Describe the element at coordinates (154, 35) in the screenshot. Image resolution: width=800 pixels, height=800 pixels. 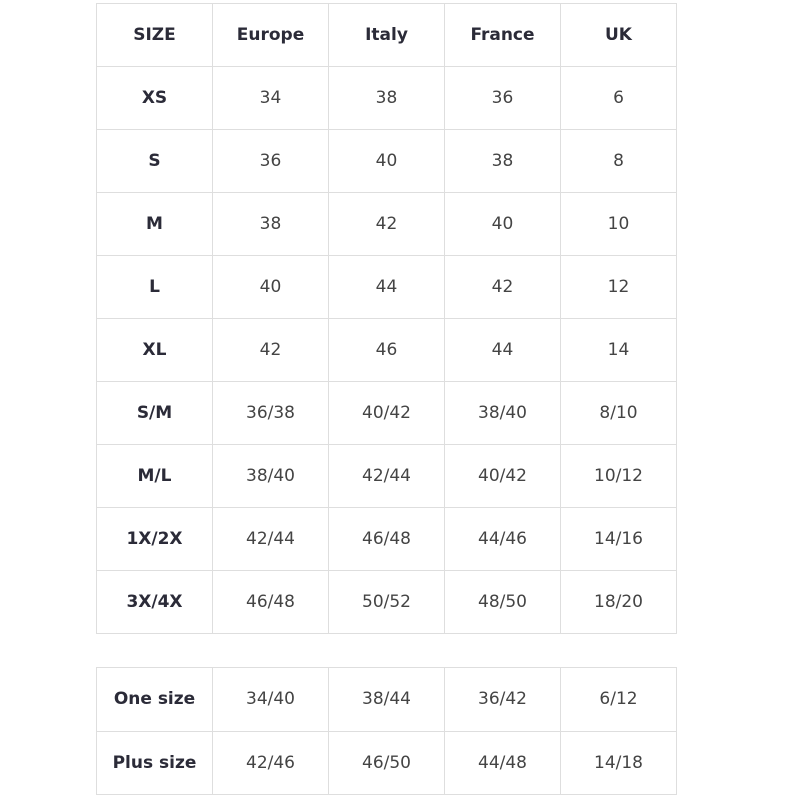
I see `column-header-size: SIZE` at that location.